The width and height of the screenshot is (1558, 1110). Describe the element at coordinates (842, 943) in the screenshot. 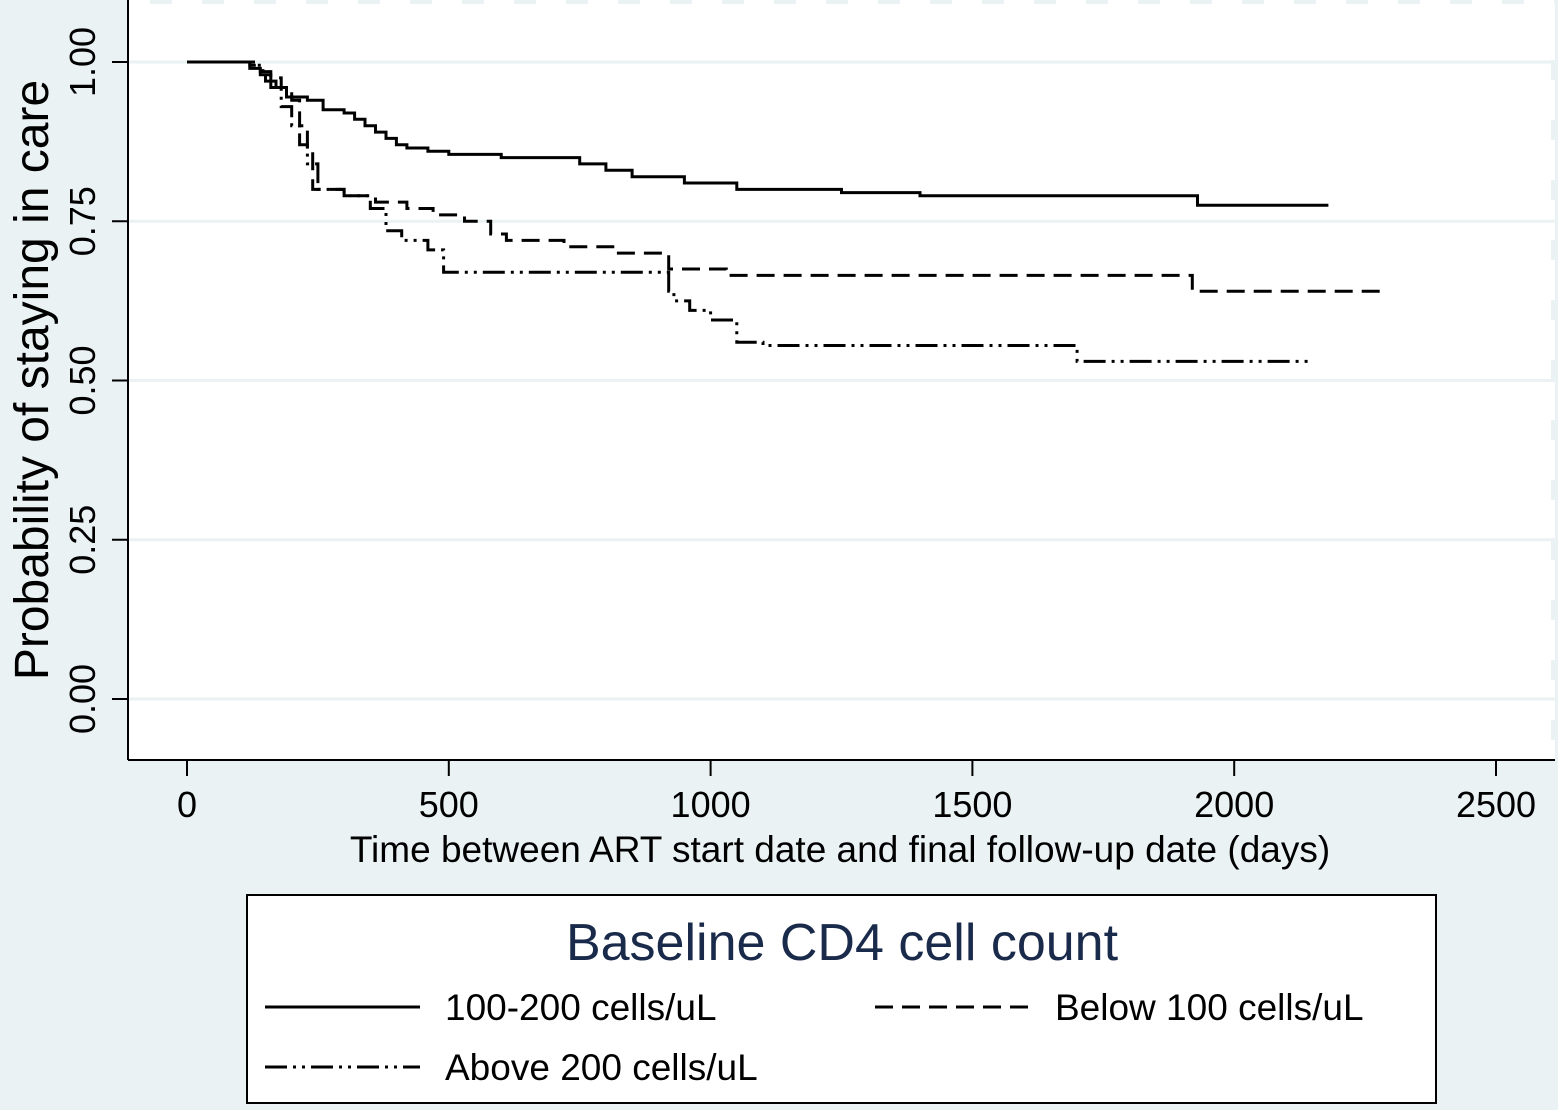

I see `legend-title: Baseline CD4 cell count` at that location.